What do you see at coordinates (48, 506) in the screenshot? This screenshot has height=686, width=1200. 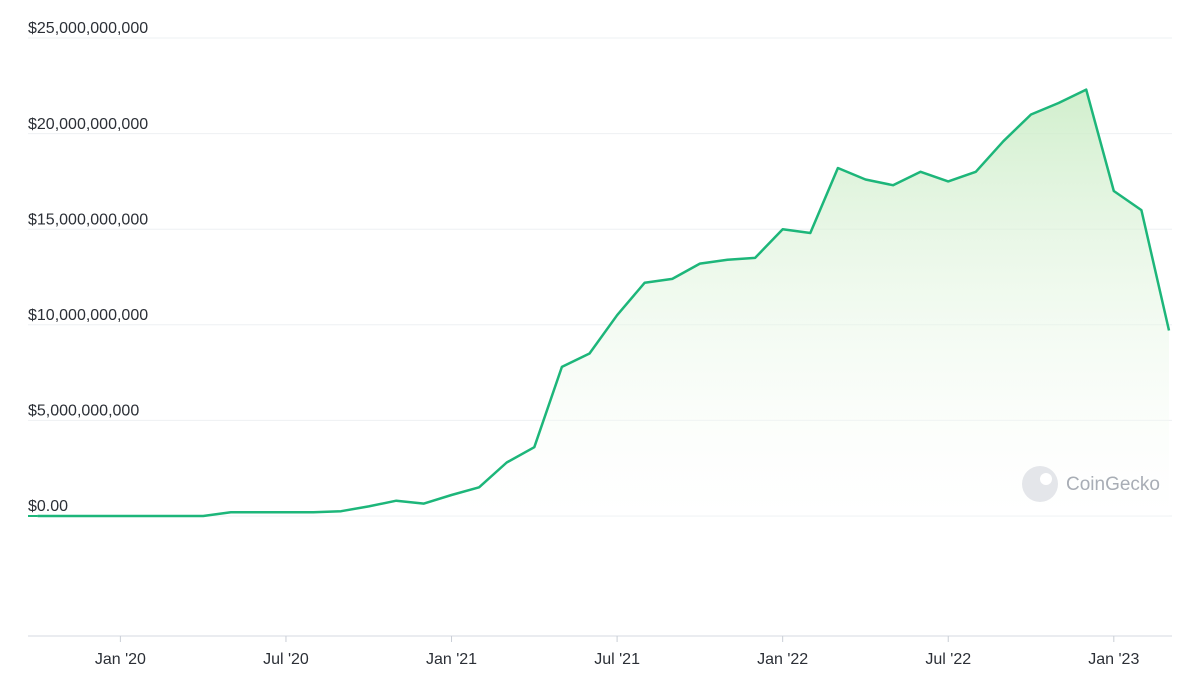 I see `y-tick-label: $0.00` at bounding box center [48, 506].